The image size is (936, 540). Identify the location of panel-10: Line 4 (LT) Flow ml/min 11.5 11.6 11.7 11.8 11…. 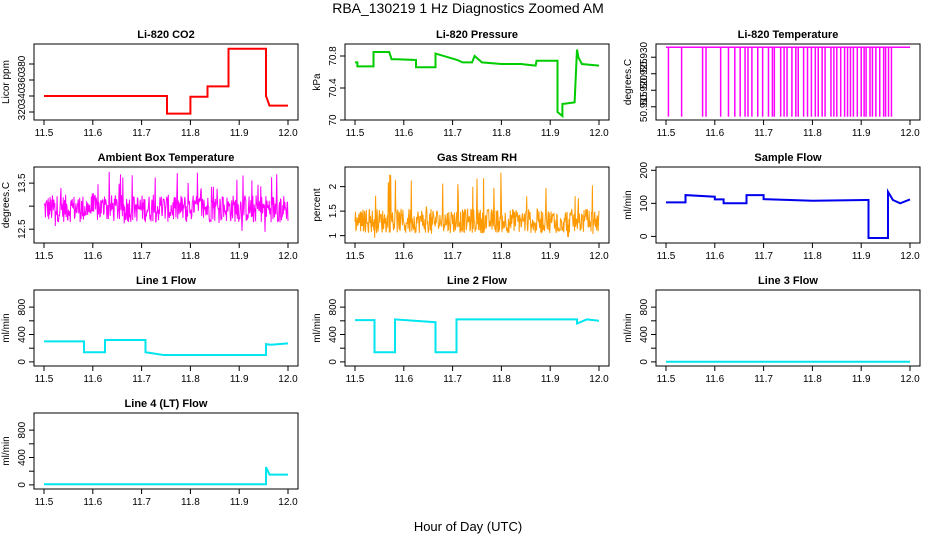
(150, 453).